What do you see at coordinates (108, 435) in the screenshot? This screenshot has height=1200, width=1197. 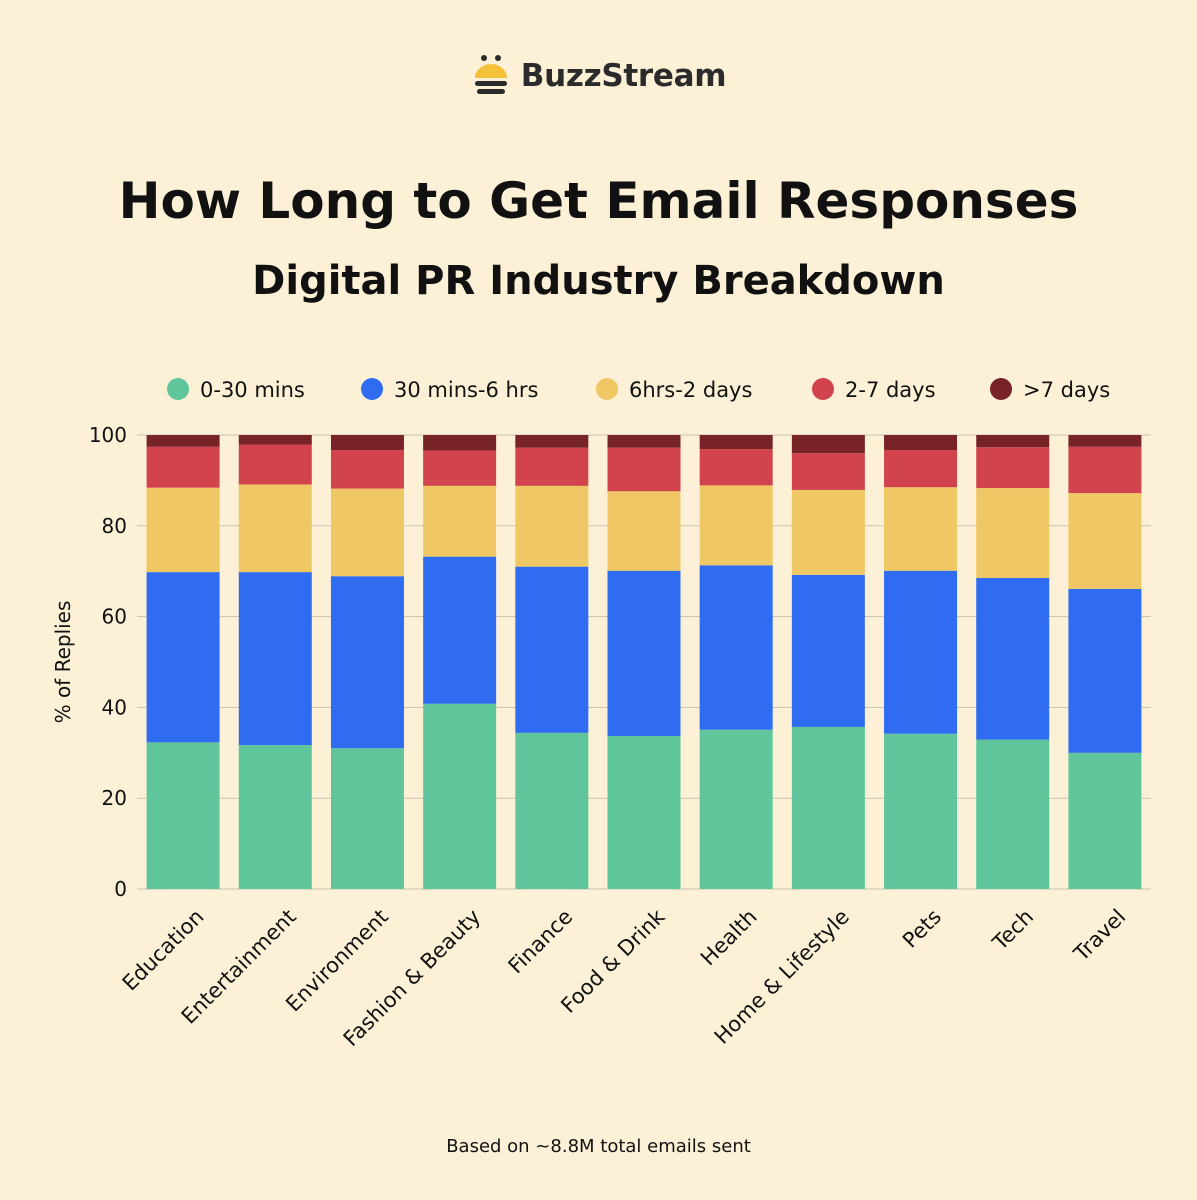 I see `y-tick-label-100: 100` at bounding box center [108, 435].